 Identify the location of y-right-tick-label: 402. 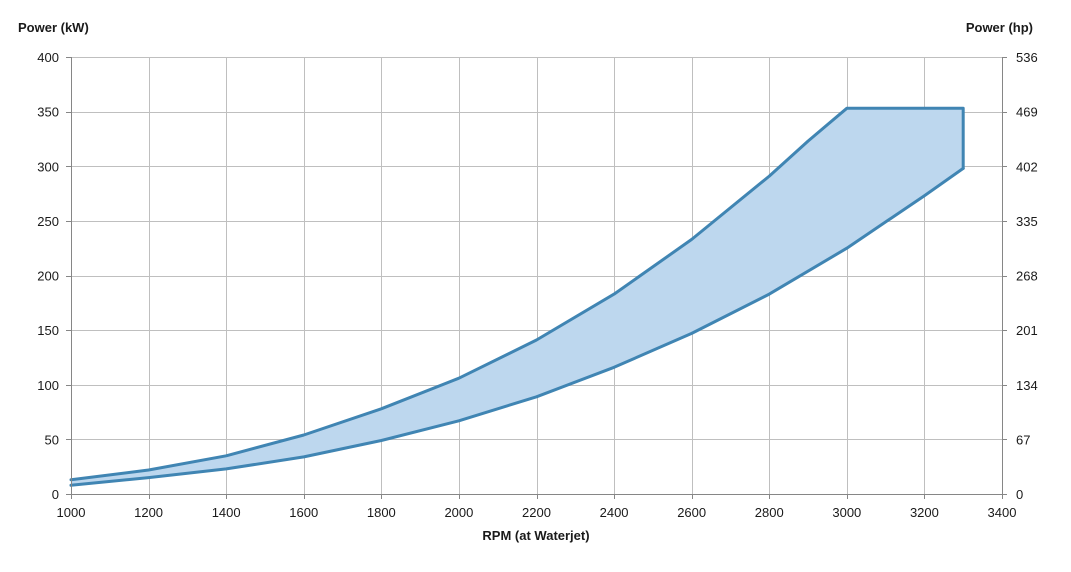
(1027, 166).